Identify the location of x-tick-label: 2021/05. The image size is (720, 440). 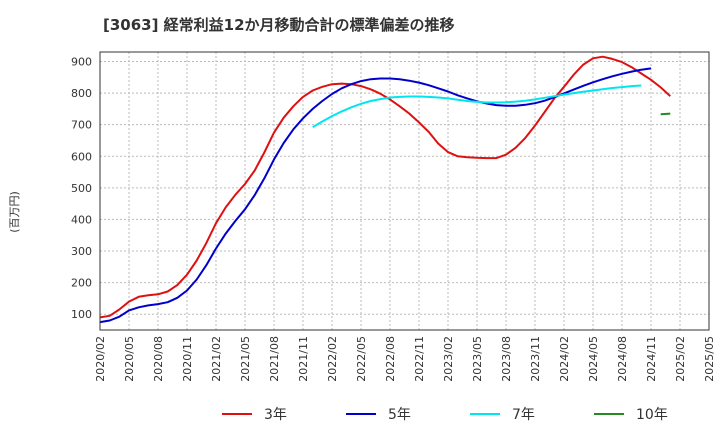
(245, 359).